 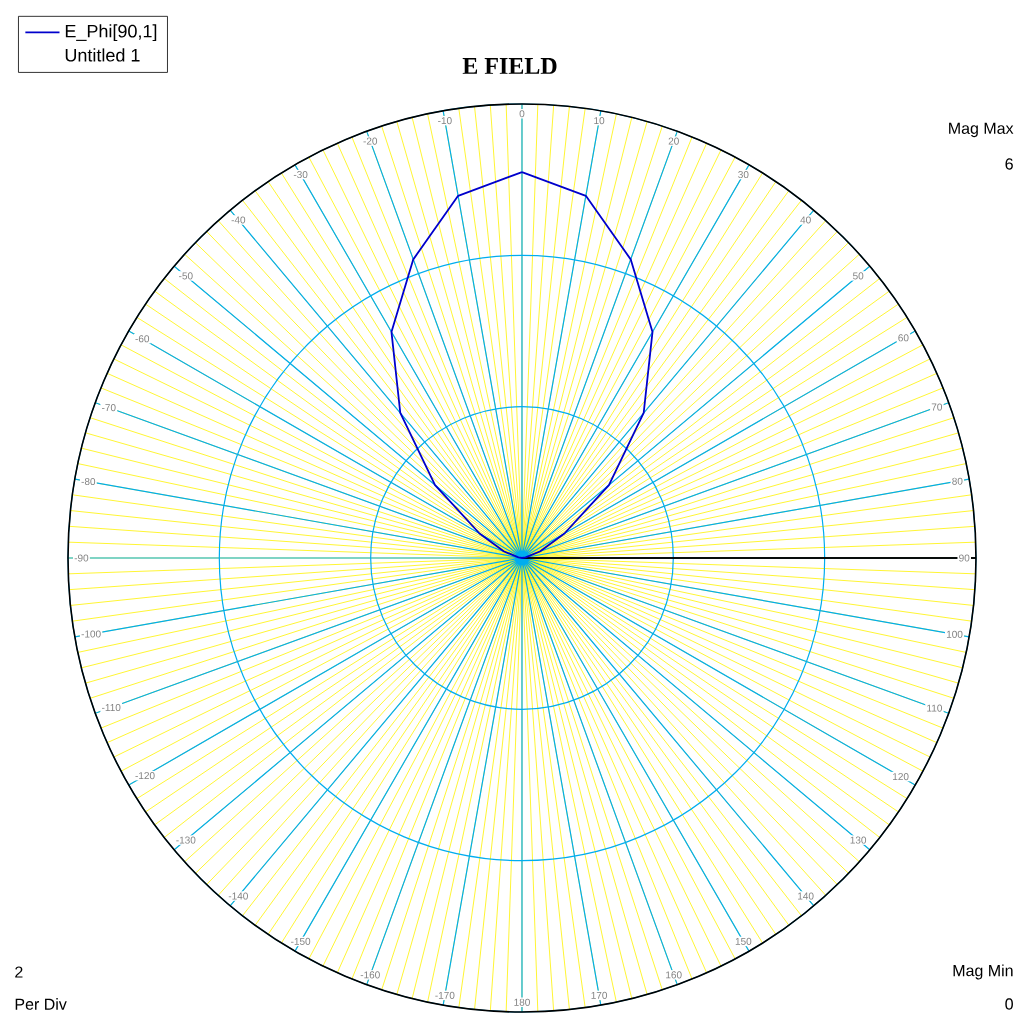 What do you see at coordinates (981, 130) in the screenshot?
I see `text: Mag Max` at bounding box center [981, 130].